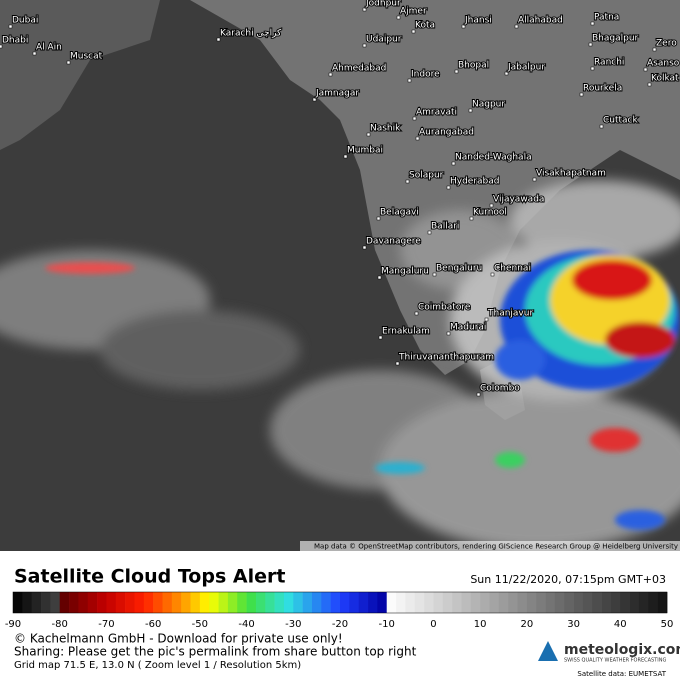  What do you see at coordinates (406, 332) in the screenshot?
I see `city-label: Ernakulam` at bounding box center [406, 332].